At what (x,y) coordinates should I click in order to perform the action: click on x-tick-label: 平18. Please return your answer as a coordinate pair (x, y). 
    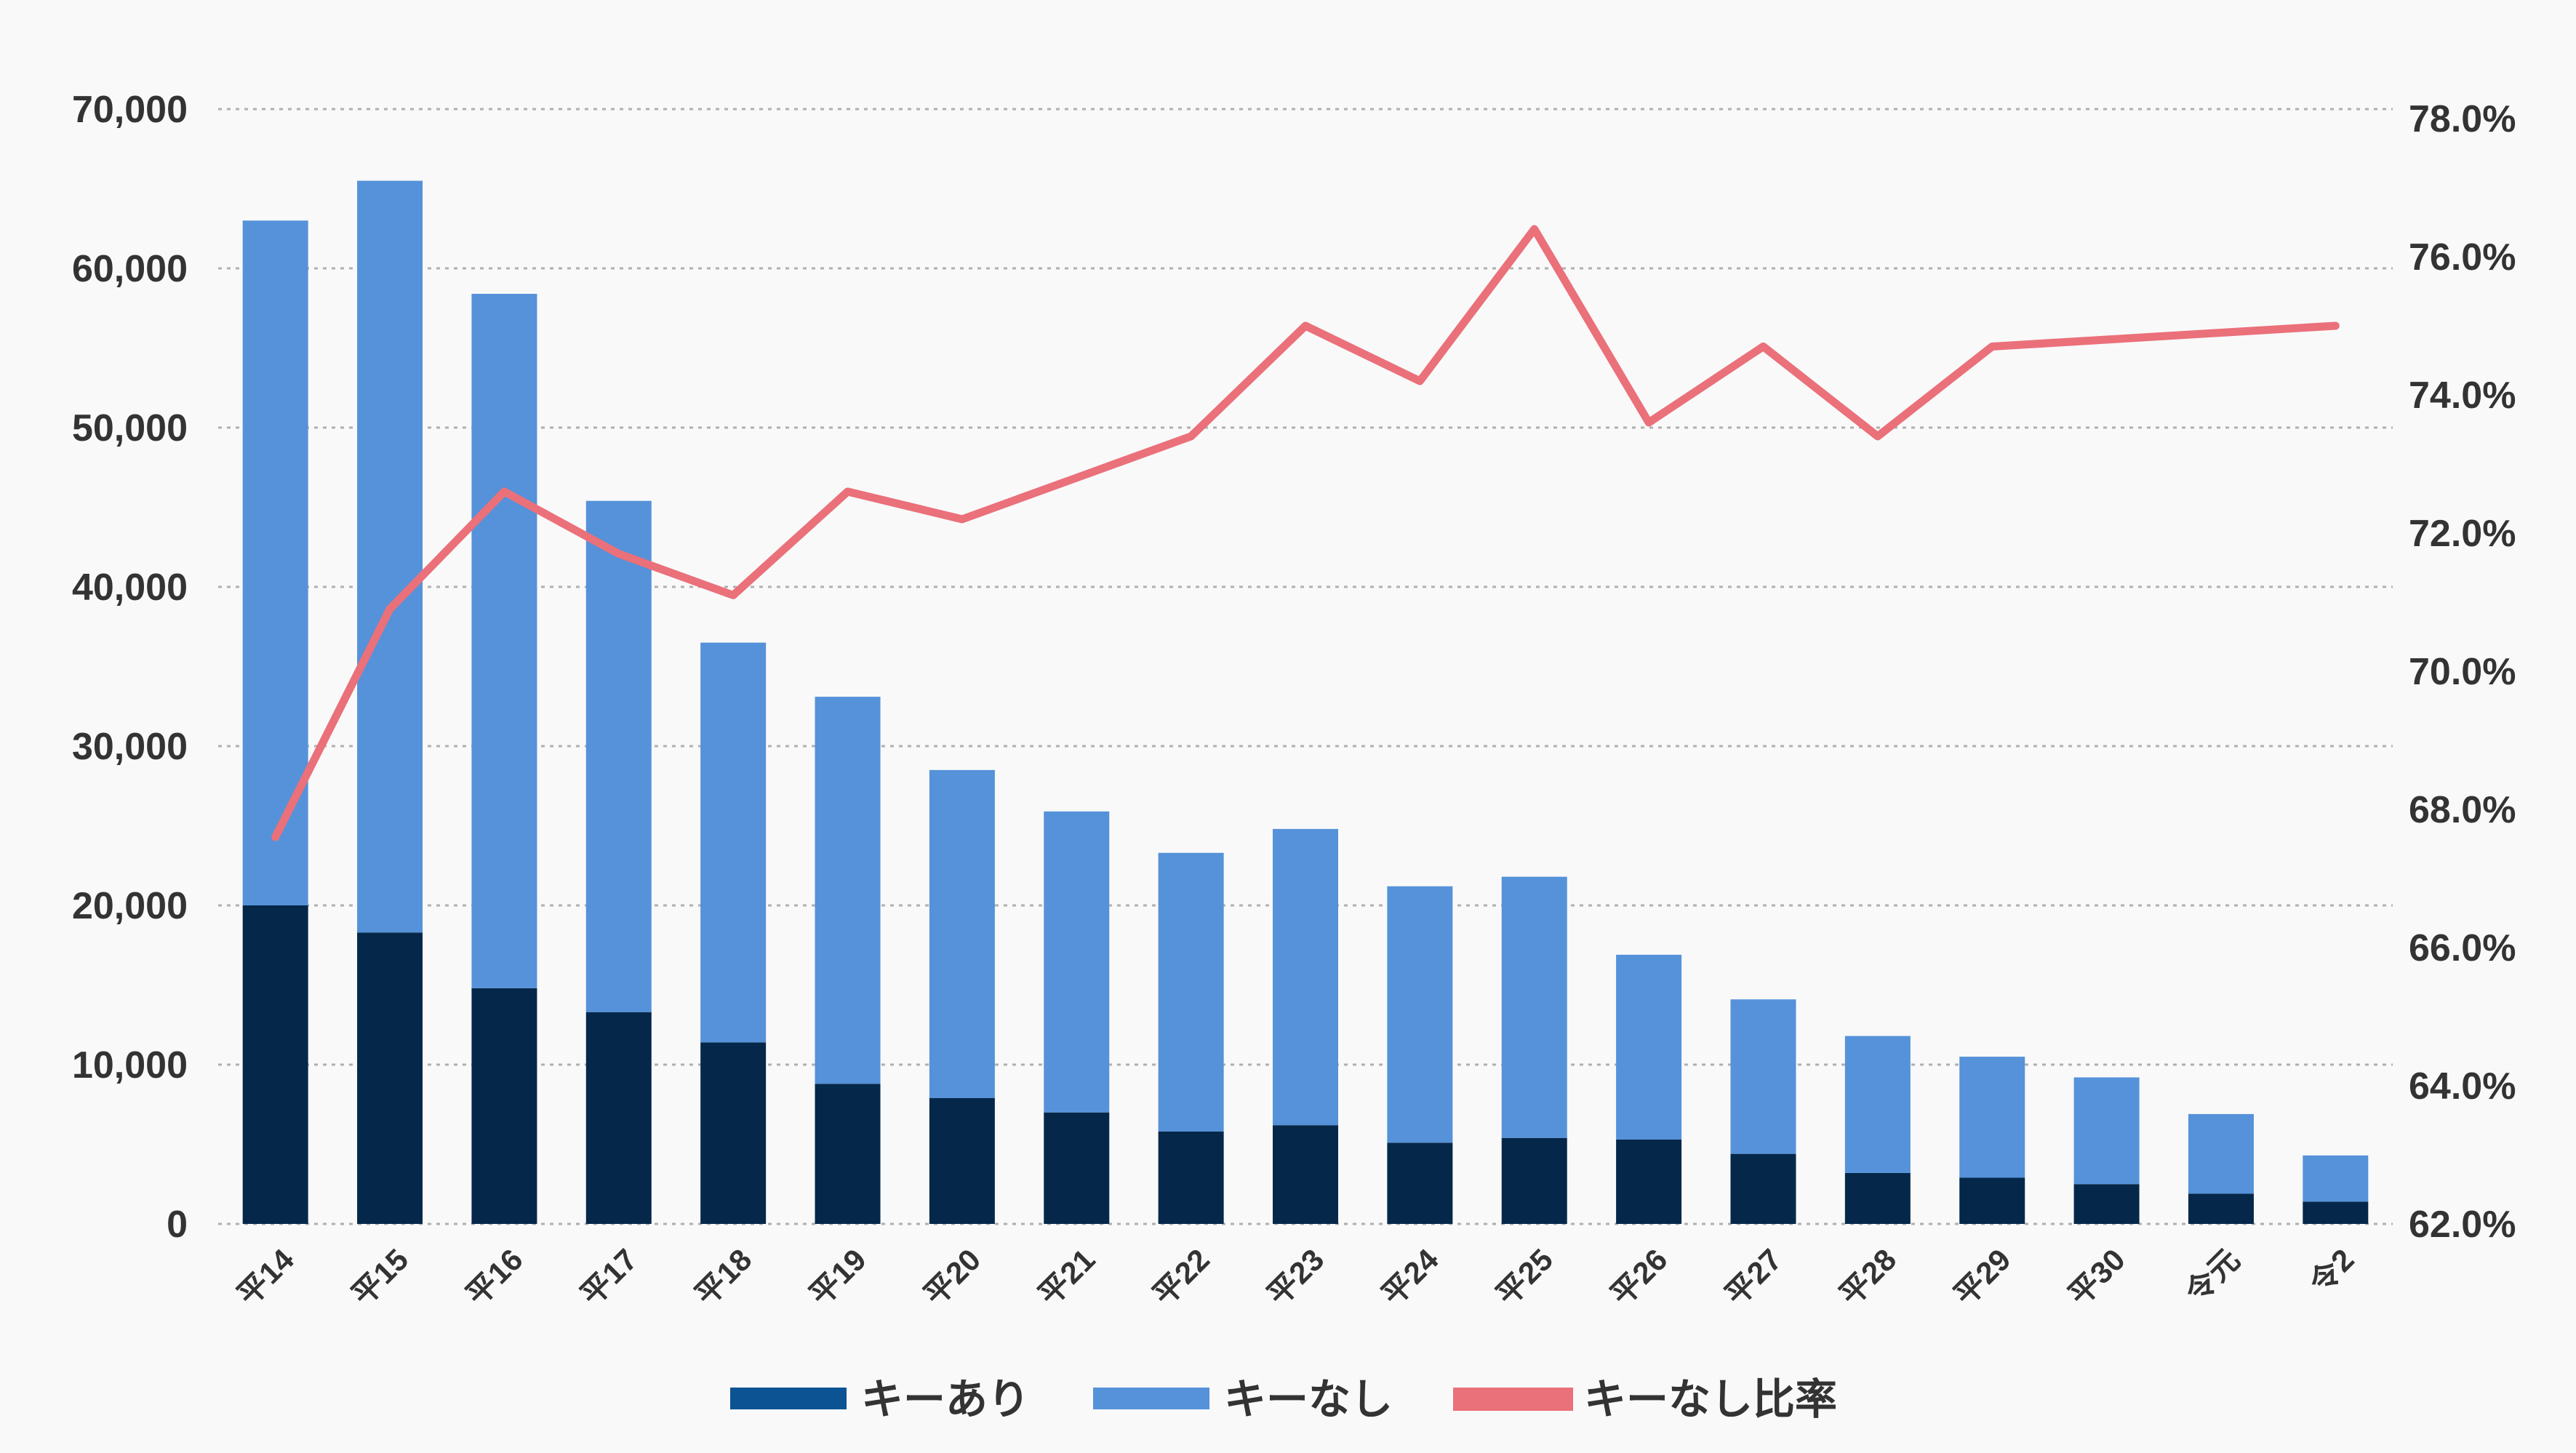
    Looking at the image, I should click on (724, 1277).